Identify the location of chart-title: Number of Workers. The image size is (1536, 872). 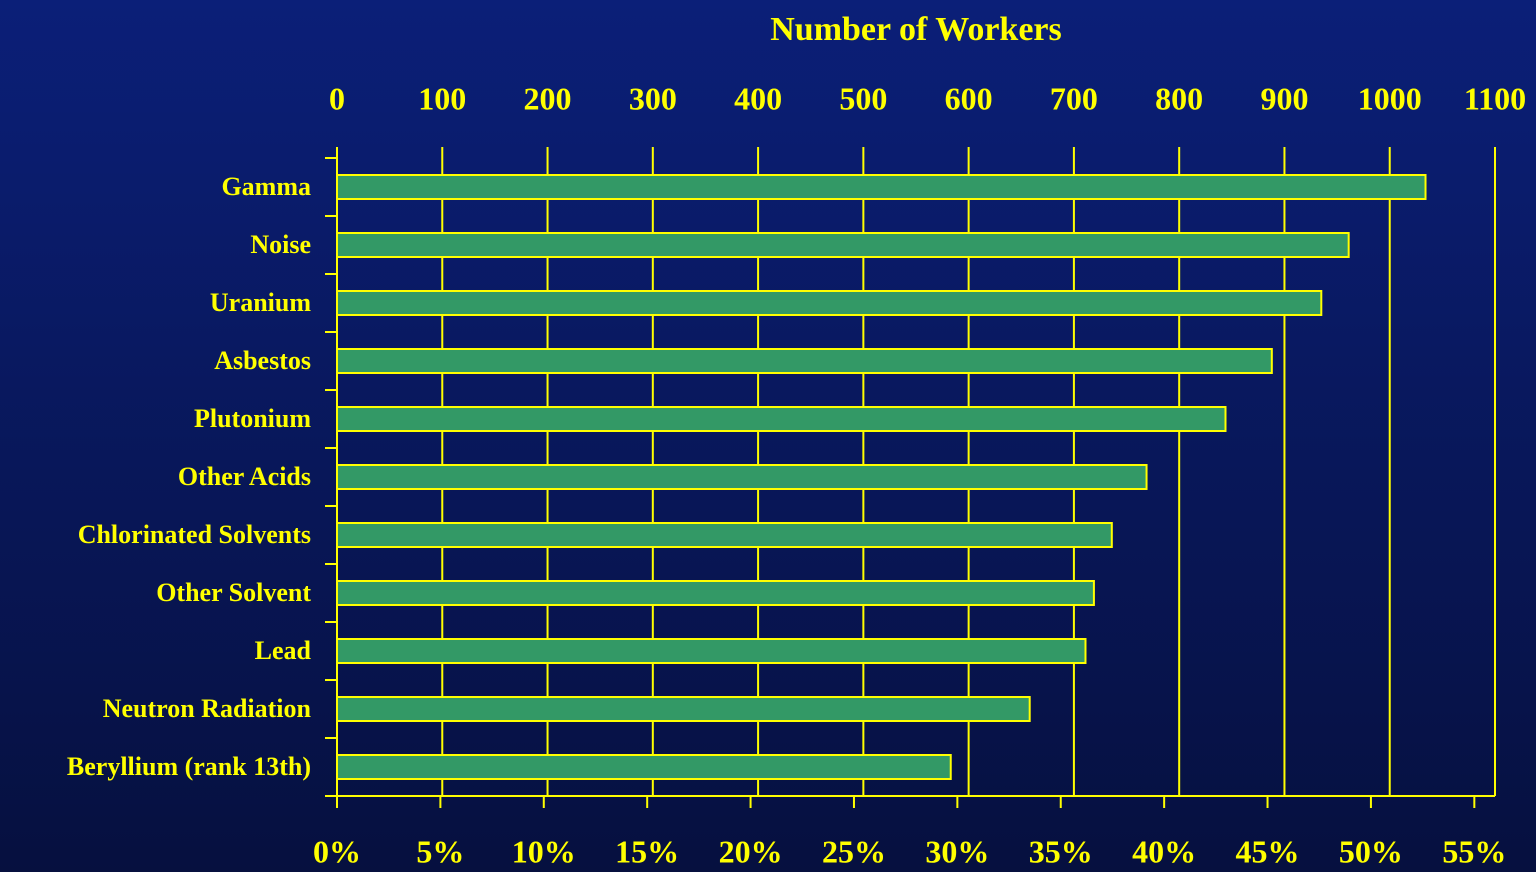
(916, 29).